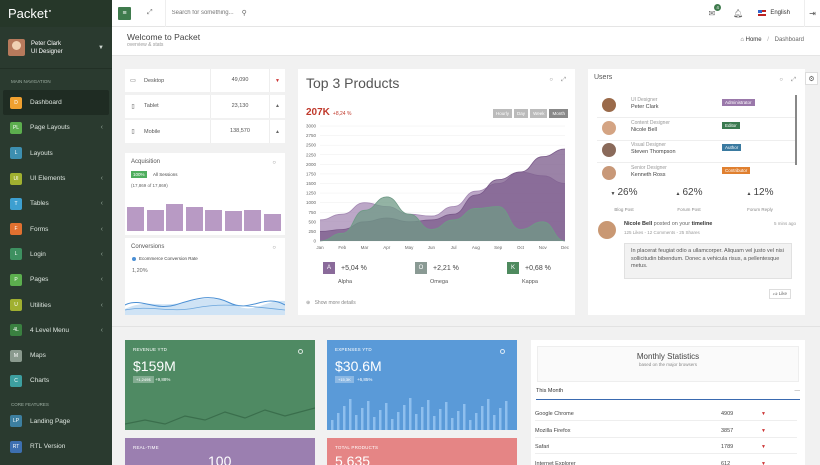  Describe the element at coordinates (797, 391) in the screenshot. I see `collapse-icon: —` at that location.